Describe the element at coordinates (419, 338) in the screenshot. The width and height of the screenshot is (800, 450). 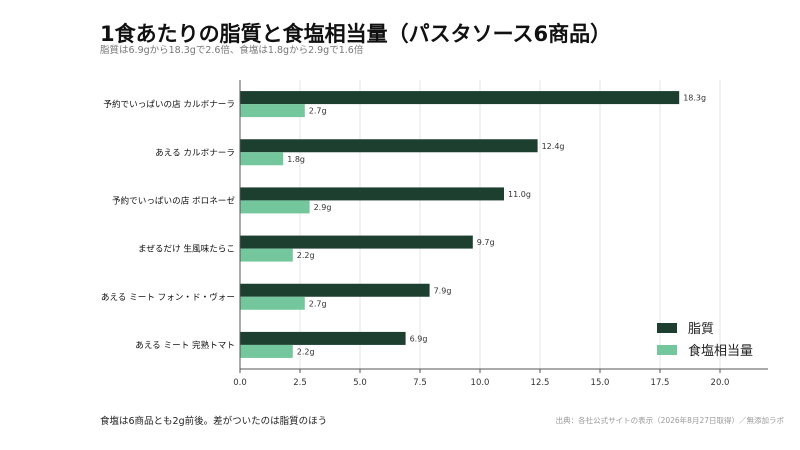
I see `value-label-fat: 6.9g` at that location.